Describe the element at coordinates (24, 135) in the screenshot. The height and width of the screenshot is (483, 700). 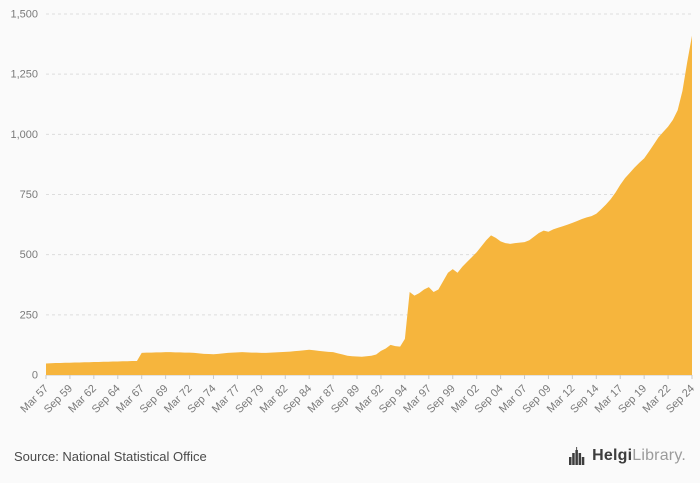
I see `svg-text: 1,000` at that location.